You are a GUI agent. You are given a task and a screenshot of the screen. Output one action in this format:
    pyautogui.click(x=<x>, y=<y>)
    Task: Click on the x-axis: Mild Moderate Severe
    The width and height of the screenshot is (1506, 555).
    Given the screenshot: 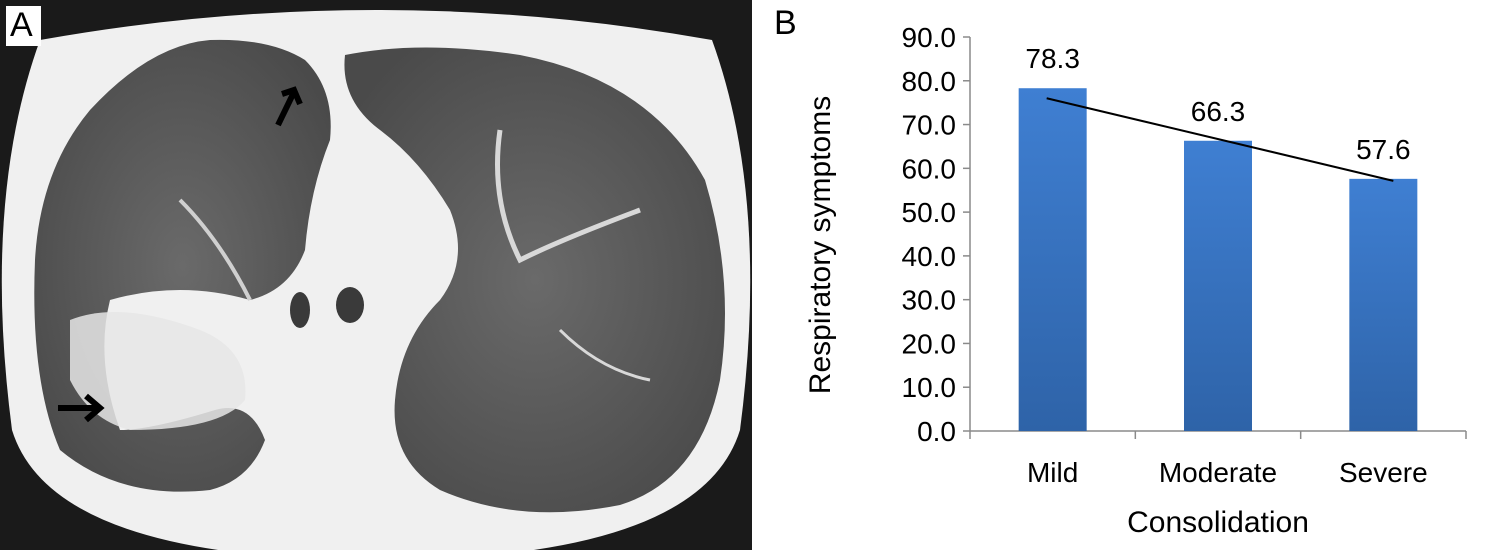 What is the action you would take?
    pyautogui.click(x=1218, y=459)
    